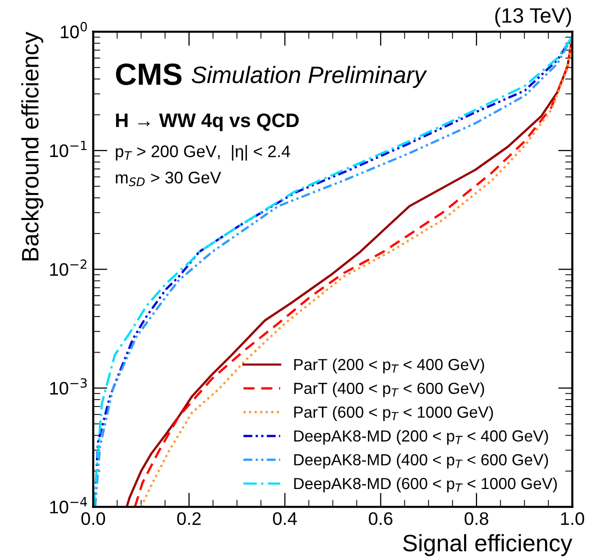 The width and height of the screenshot is (590, 557). I want to click on x-tick-label: 0.4, so click(285, 518).